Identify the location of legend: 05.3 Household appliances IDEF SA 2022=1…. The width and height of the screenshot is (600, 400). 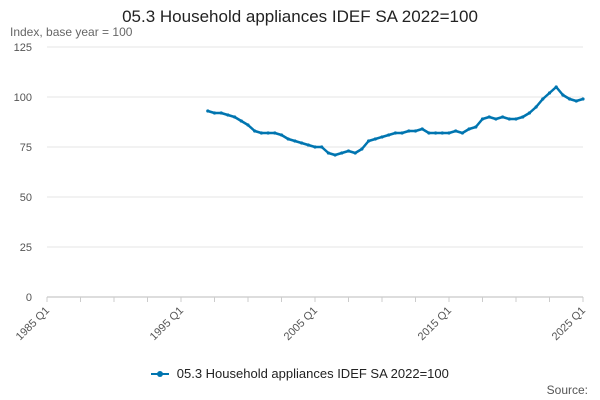
(300, 373).